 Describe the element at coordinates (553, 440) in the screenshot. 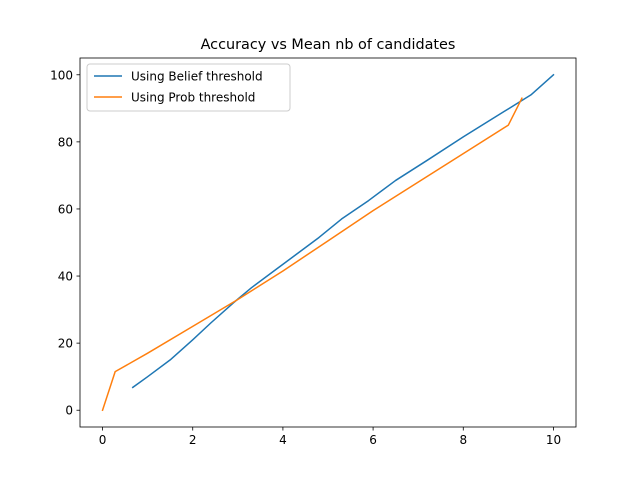

I see `x-tick-label: 10` at that location.